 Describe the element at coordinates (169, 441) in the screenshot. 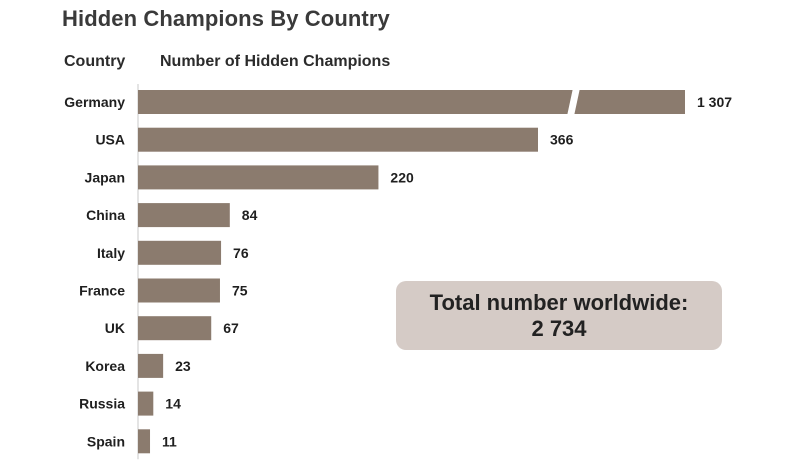

I see `value-label: 11` at that location.